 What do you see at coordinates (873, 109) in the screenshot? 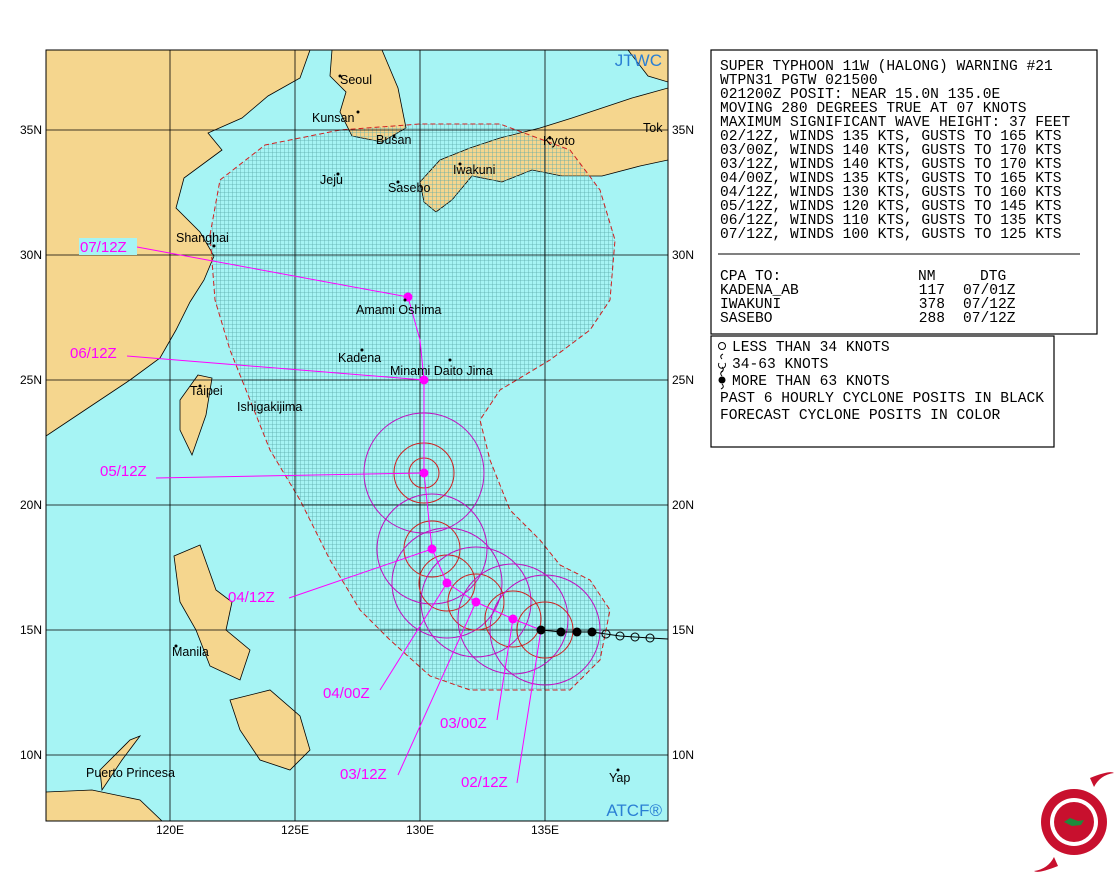
I see `warning-line: MOVING 280 DEGREES TRUE AT 07 KNOTS` at bounding box center [873, 109].